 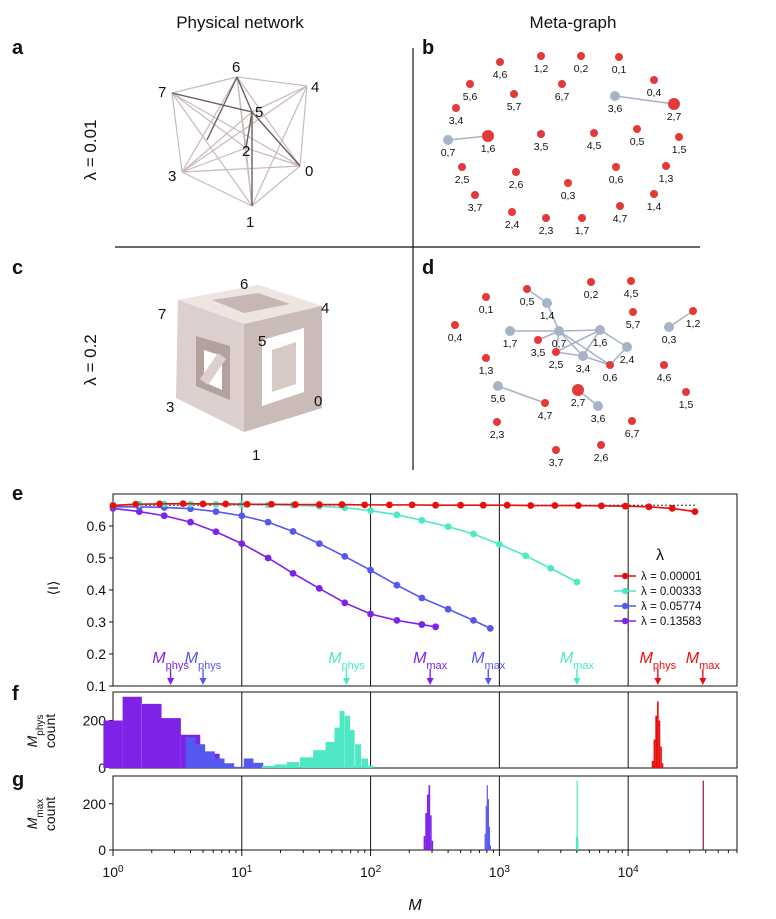 What do you see at coordinates (162, 314) in the screenshot?
I see `node-label-7-c: 7` at bounding box center [162, 314].